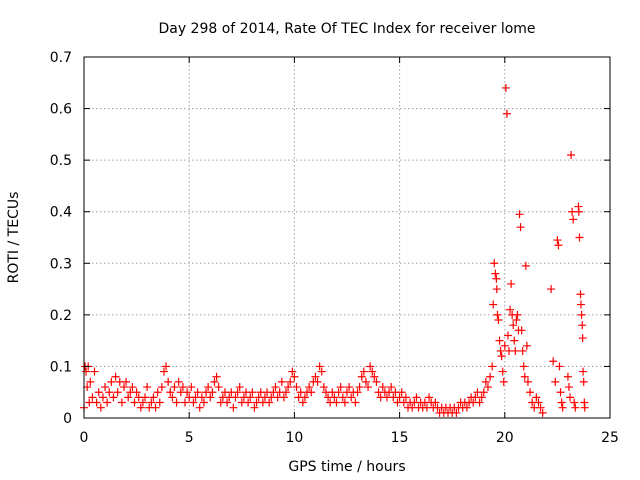 The width and height of the screenshot is (640, 480). I want to click on y-tick-label: 0.4, so click(61, 213).